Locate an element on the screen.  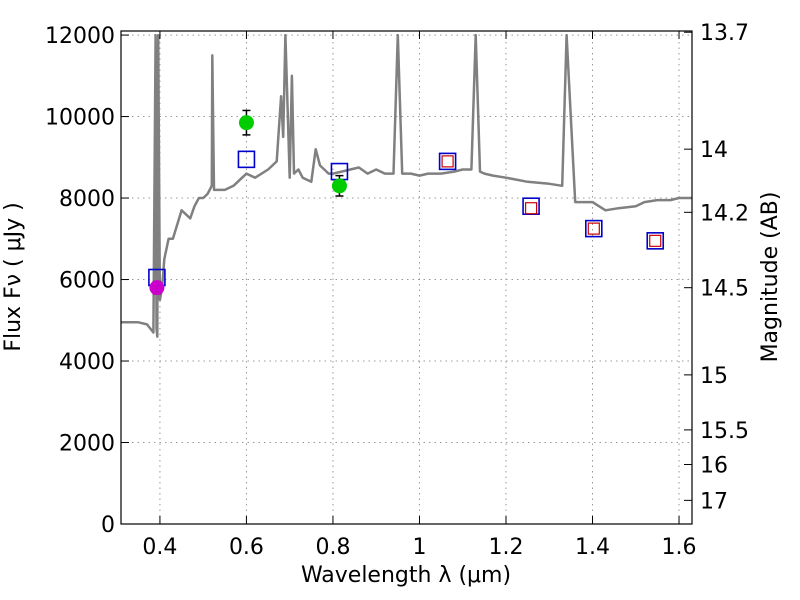
y-tick-label: 4000 is located at coordinates (87, 362).